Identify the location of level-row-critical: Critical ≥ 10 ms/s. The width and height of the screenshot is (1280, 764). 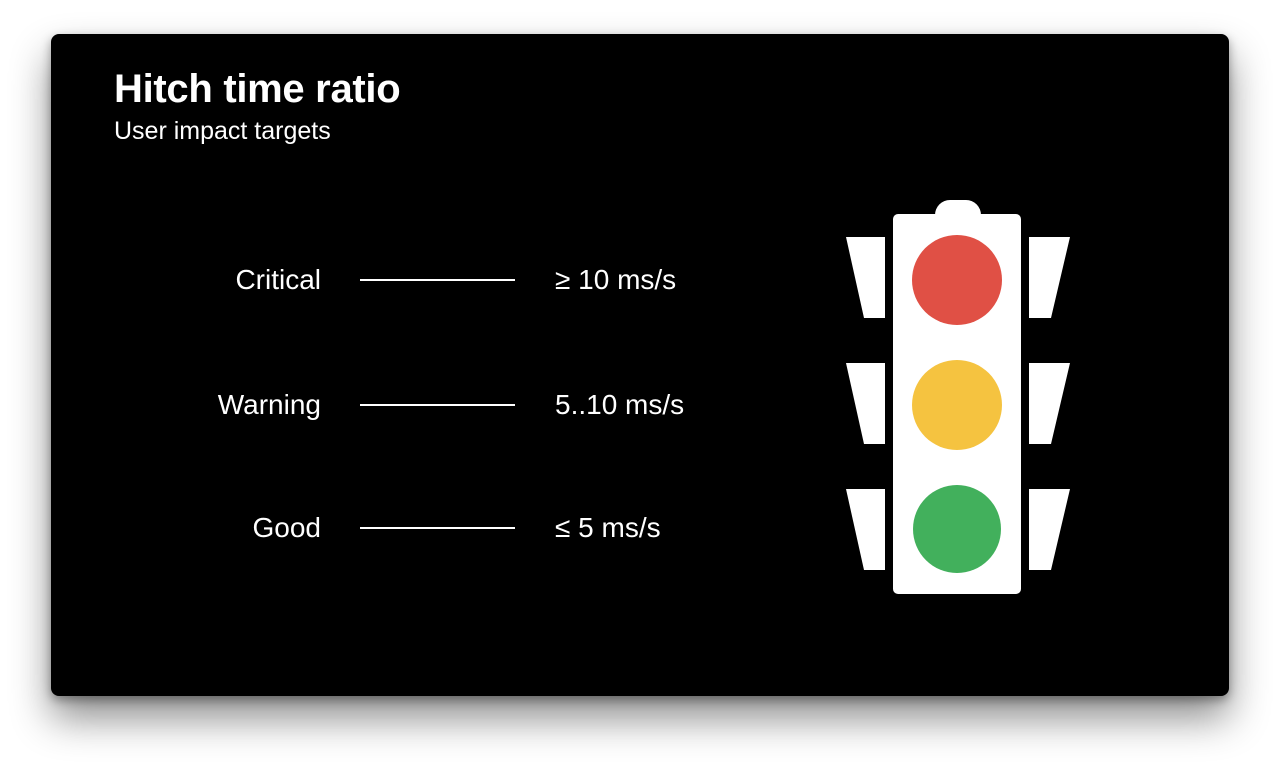
(401, 280).